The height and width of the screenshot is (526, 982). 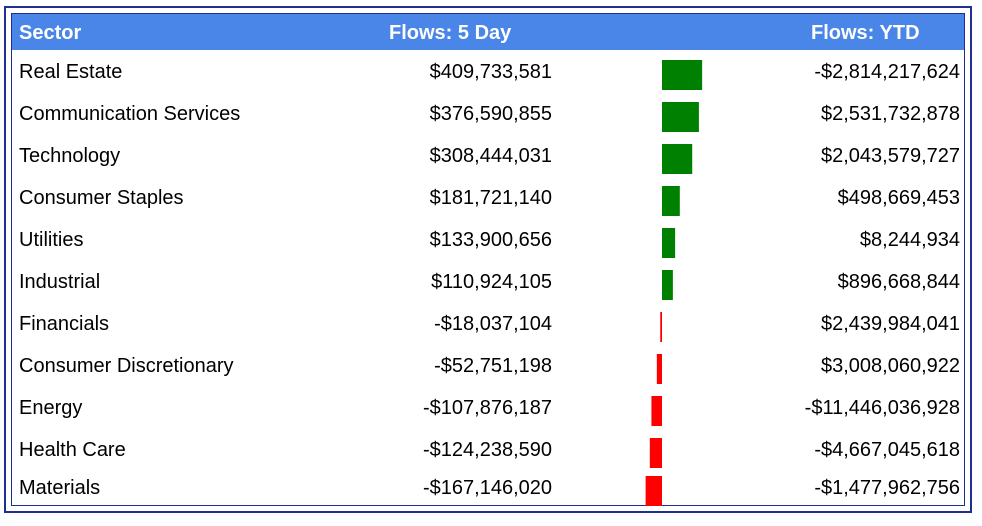 I want to click on flow-bar-consumer-staples, so click(x=671, y=201).